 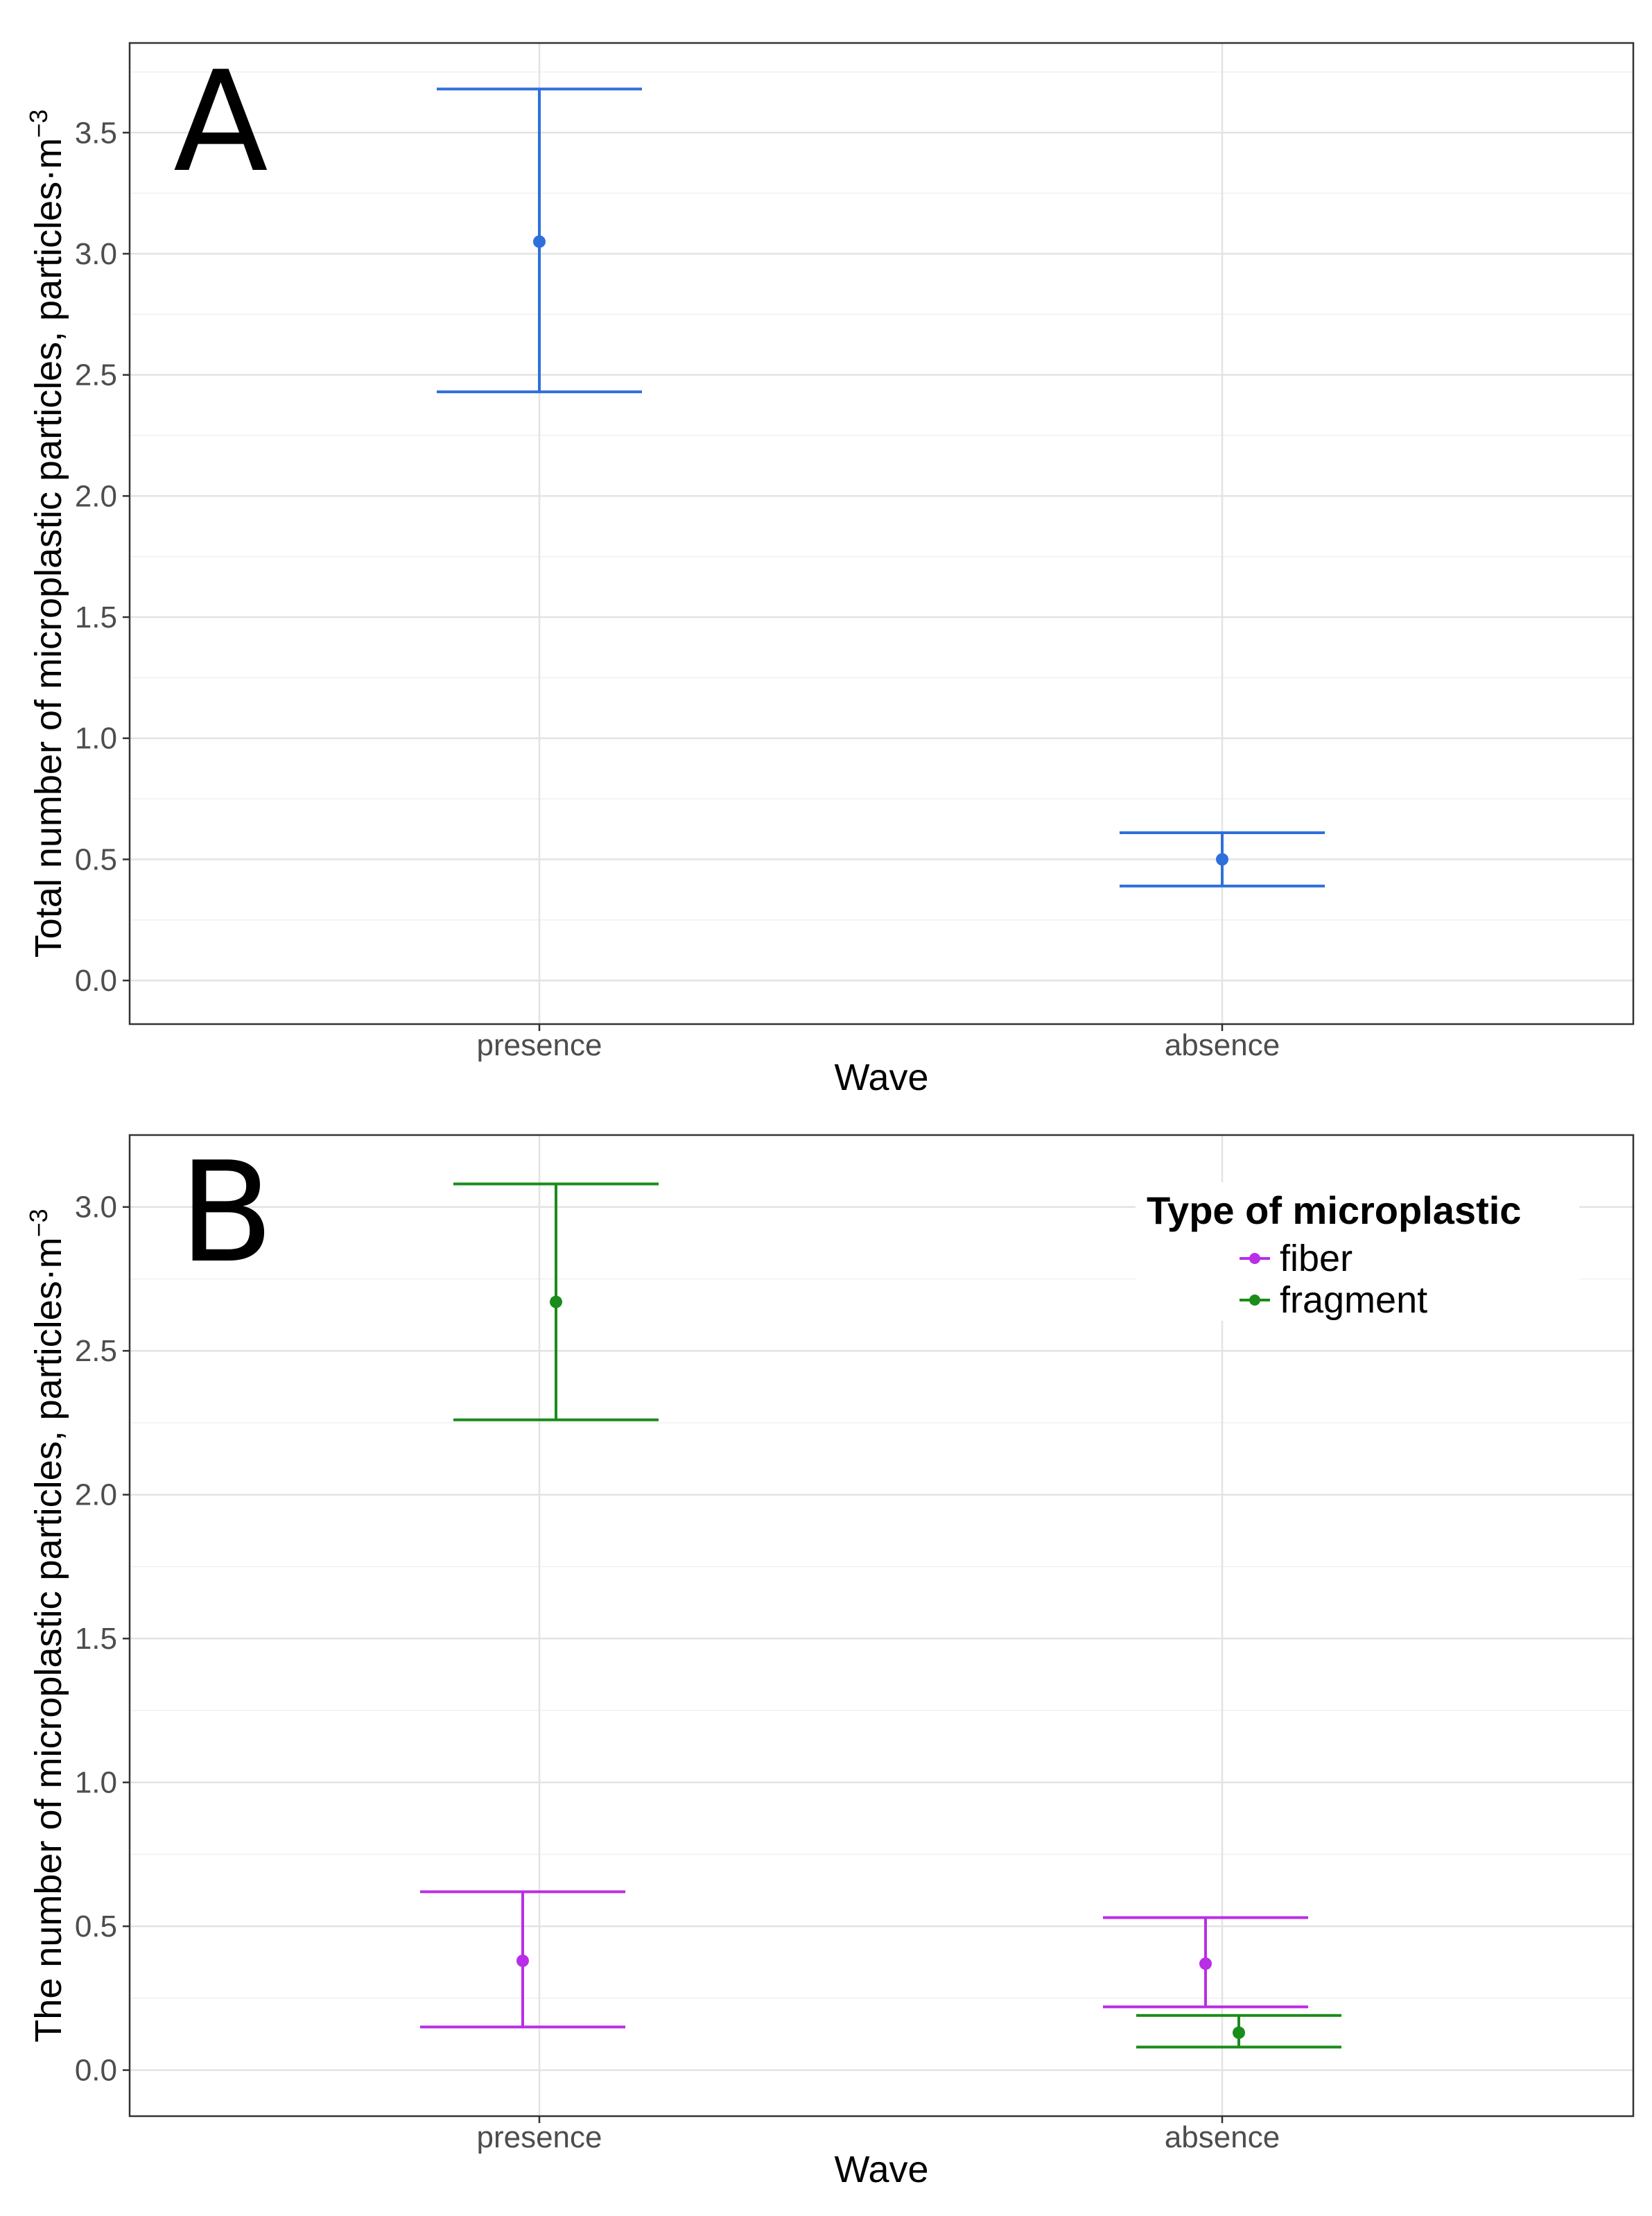 I want to click on legend-label-fragment: fragment, so click(x=1353, y=1300).